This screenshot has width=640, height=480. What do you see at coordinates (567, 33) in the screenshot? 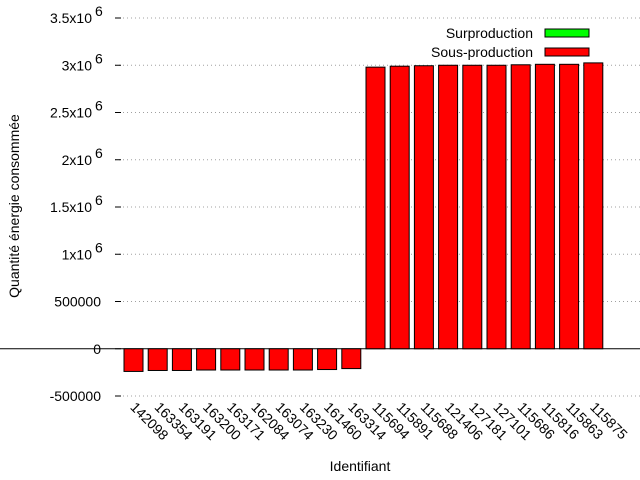
I see `legend-swatch-surproduction` at bounding box center [567, 33].